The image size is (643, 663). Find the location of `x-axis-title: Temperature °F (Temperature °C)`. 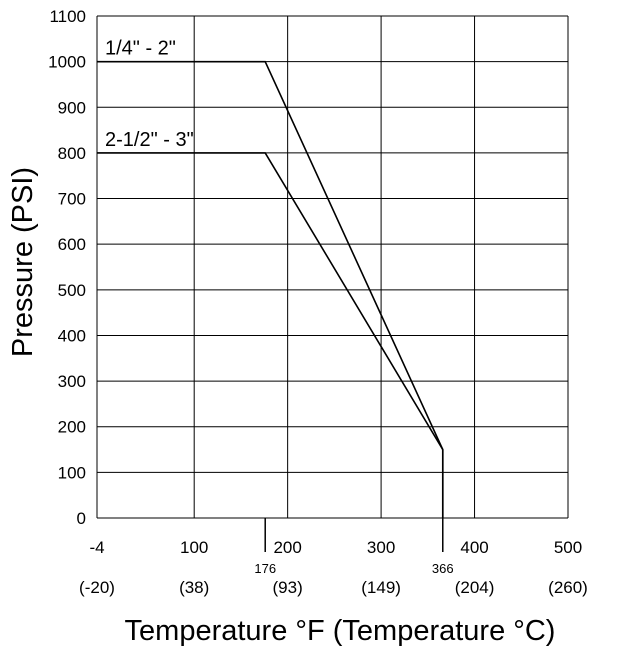

x-axis-title: Temperature °F (Temperature °C) is located at coordinates (340, 631).